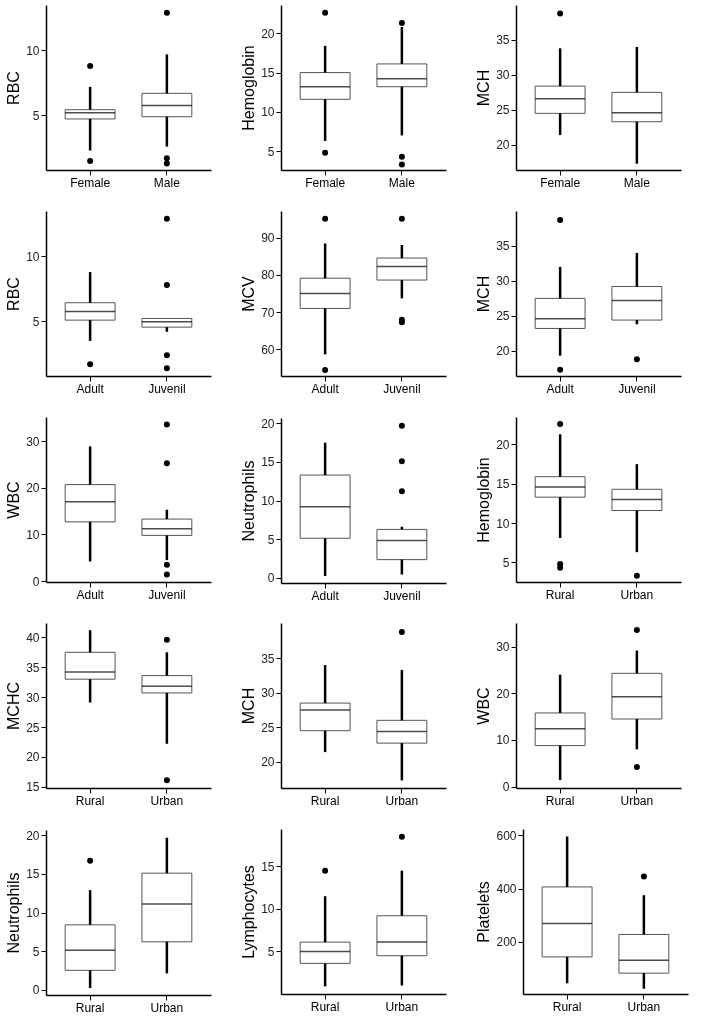 The image size is (705, 1030). What do you see at coordinates (14, 706) in the screenshot?
I see `y-axis-title: MCHC` at bounding box center [14, 706].